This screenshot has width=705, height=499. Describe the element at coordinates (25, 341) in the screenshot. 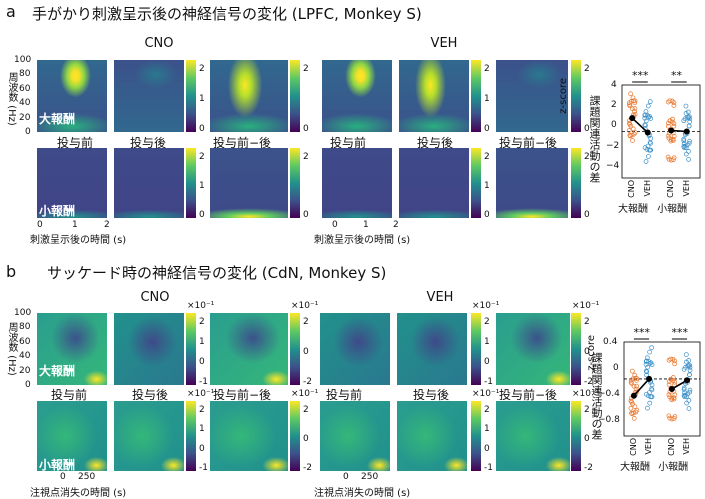

I see `ytick: 60` at that location.